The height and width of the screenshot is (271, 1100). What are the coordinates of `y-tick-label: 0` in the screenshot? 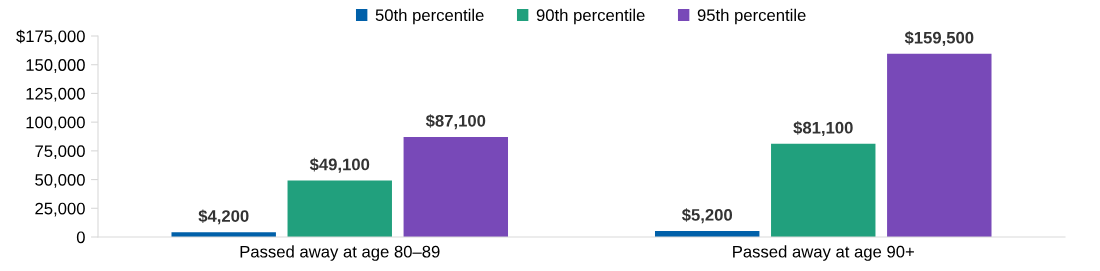 It's located at (80, 237).